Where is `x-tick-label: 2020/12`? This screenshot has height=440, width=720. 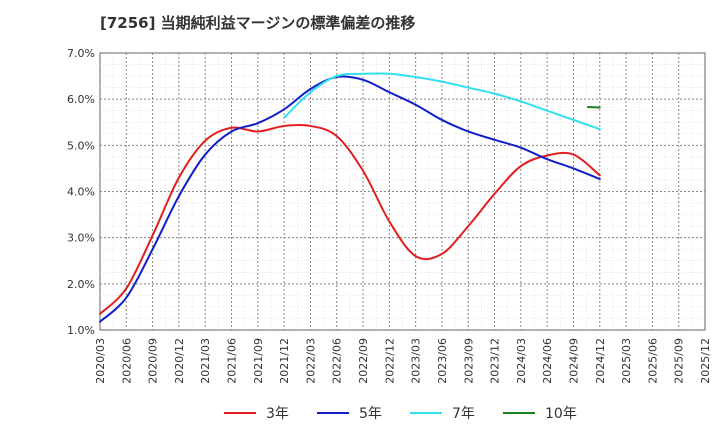 x-tick-label: 2020/12 is located at coordinates (179, 361).